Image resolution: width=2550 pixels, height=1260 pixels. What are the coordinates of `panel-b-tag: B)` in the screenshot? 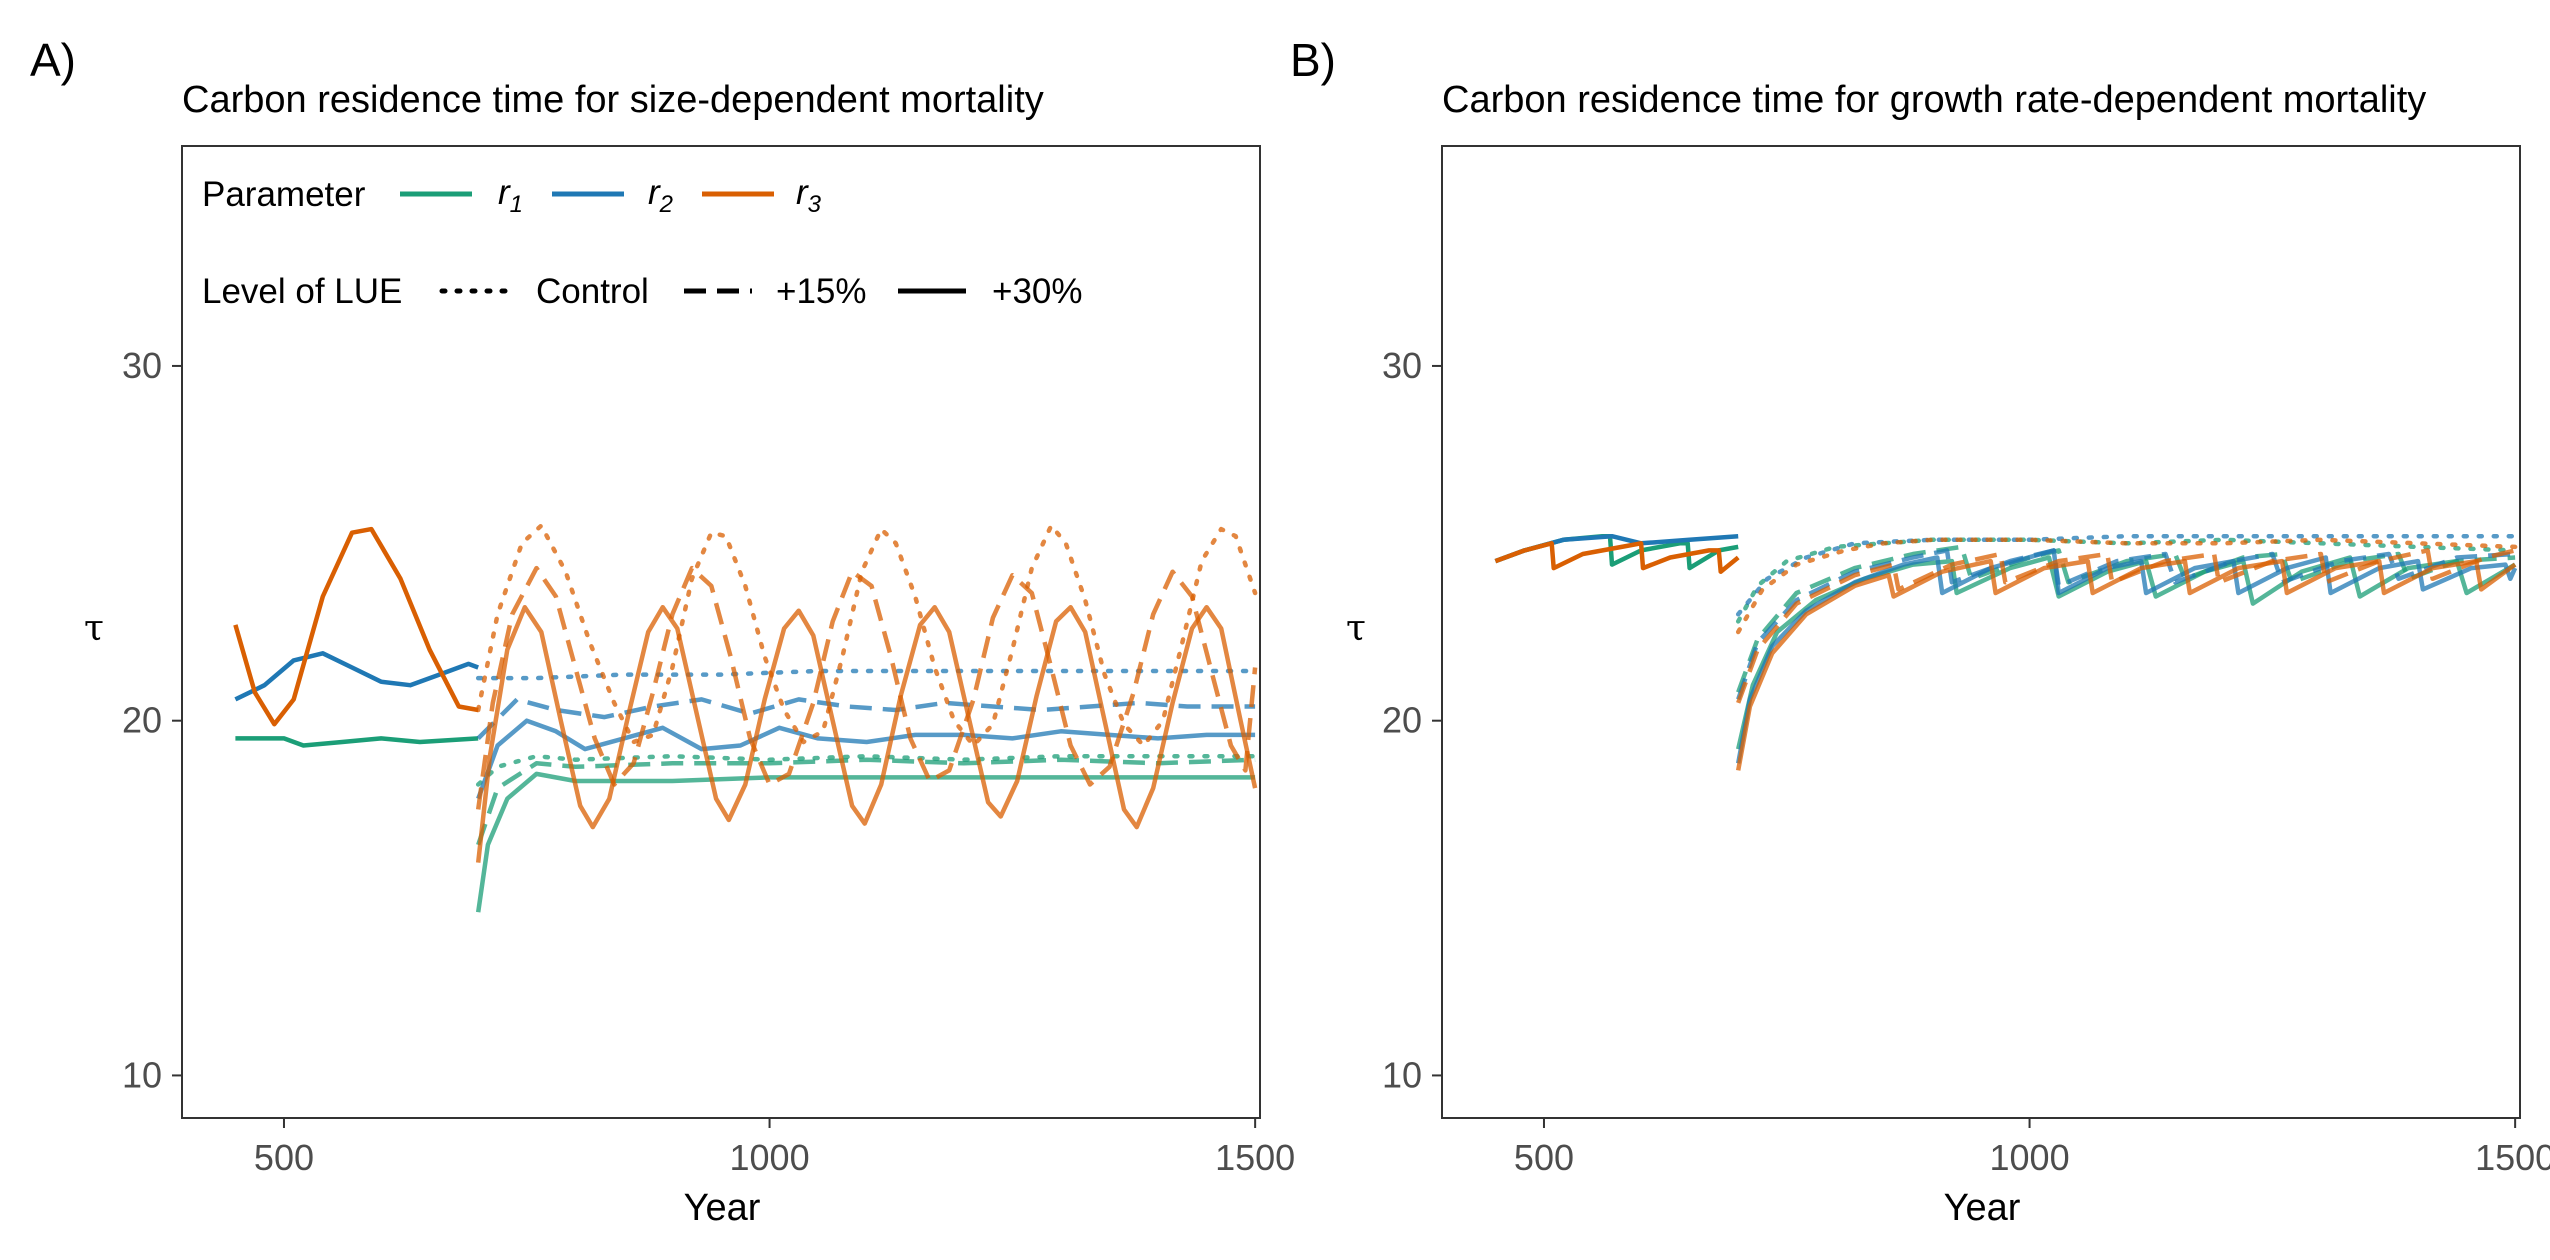 It's located at (1313, 60).